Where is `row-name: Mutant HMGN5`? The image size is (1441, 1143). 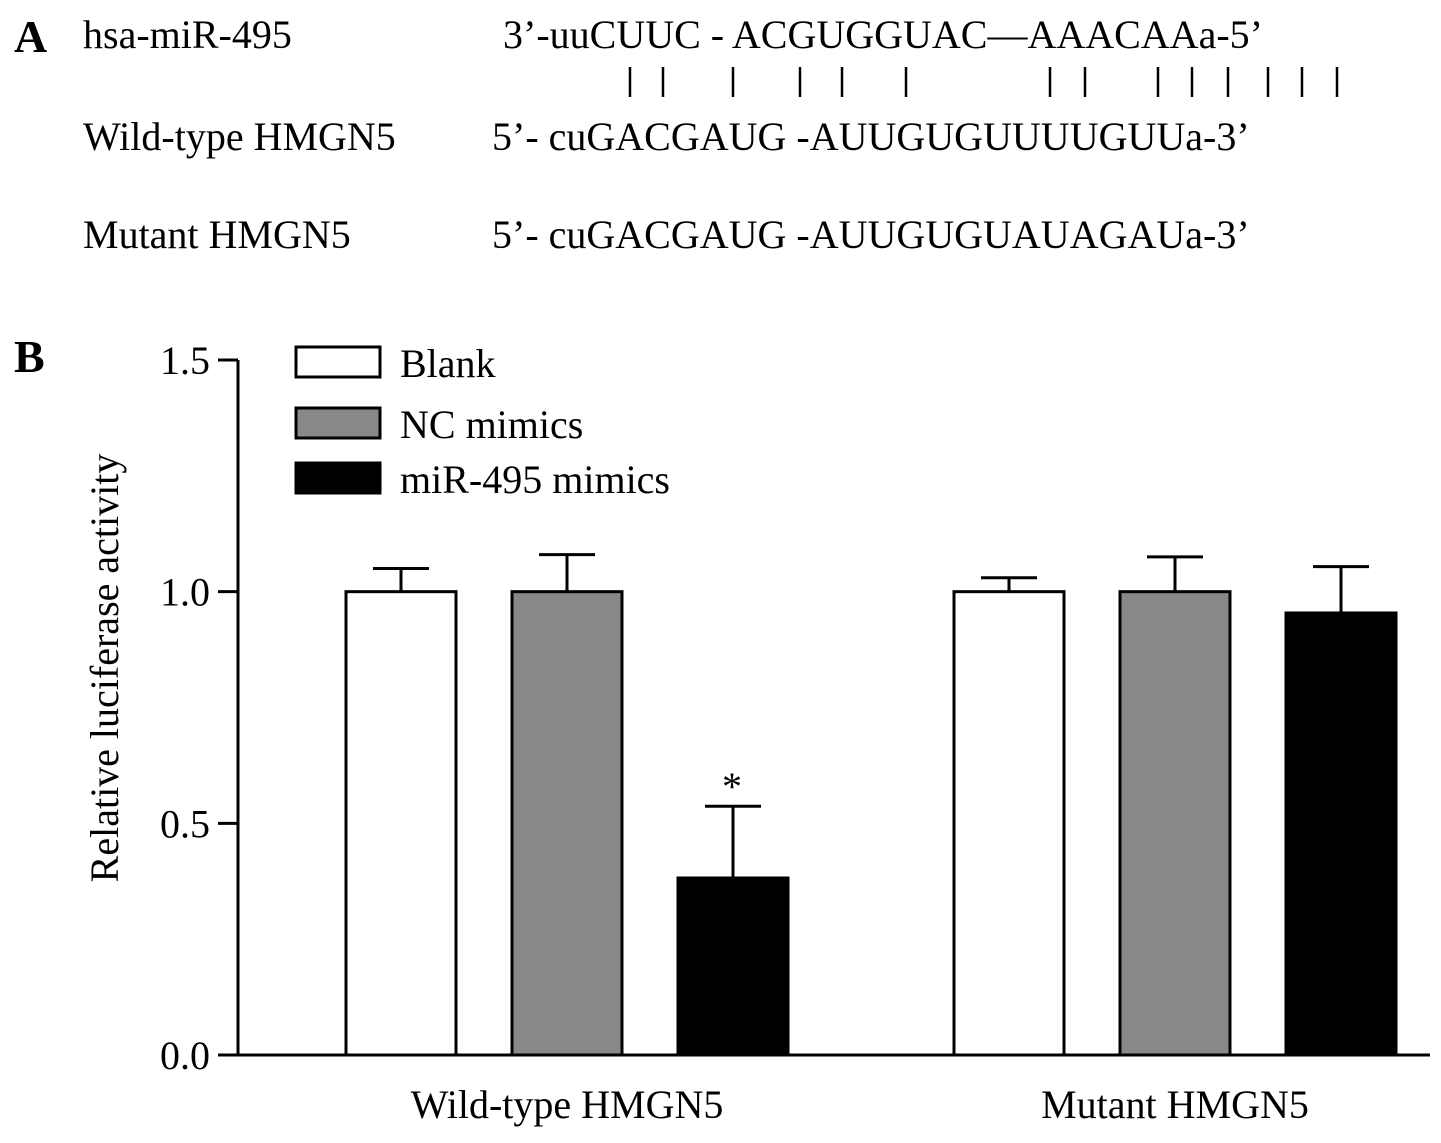 row-name: Mutant HMGN5 is located at coordinates (217, 234).